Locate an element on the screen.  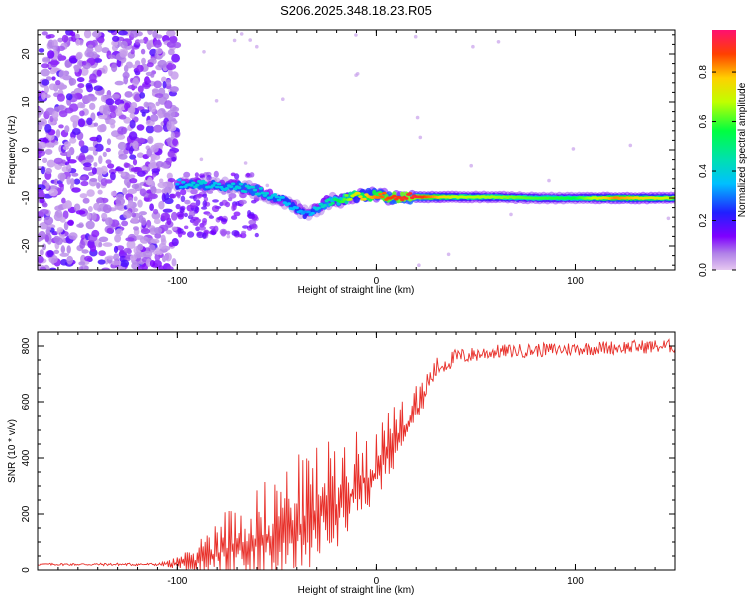
x-tick-label: 0 is located at coordinates (377, 281).